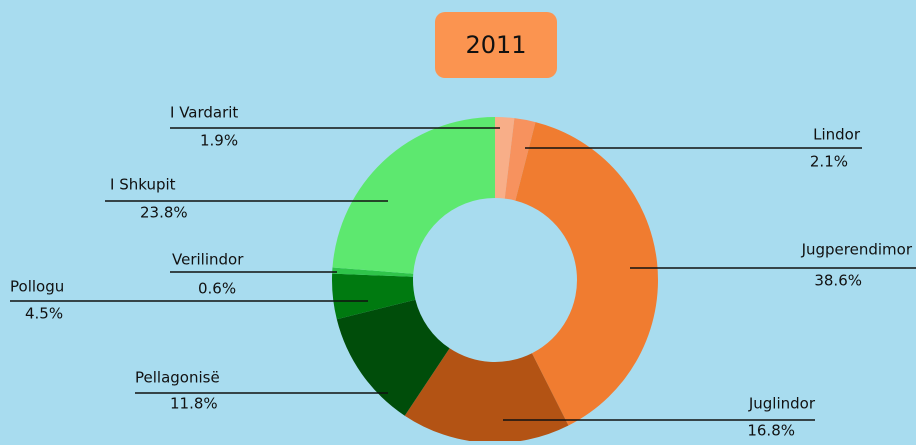 Image resolution: width=916 pixels, height=445 pixels. Describe the element at coordinates (143, 185) in the screenshot. I see `slice-label: I Shkupit` at that location.